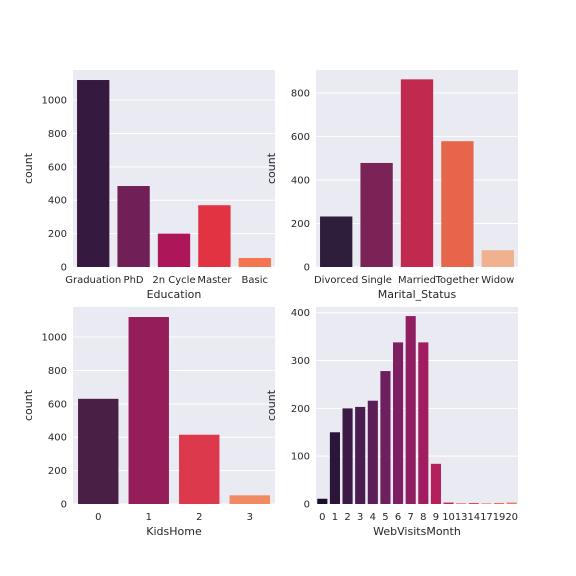 This screenshot has width=576, height=576. I want to click on x-tick-label: 5, so click(385, 517).